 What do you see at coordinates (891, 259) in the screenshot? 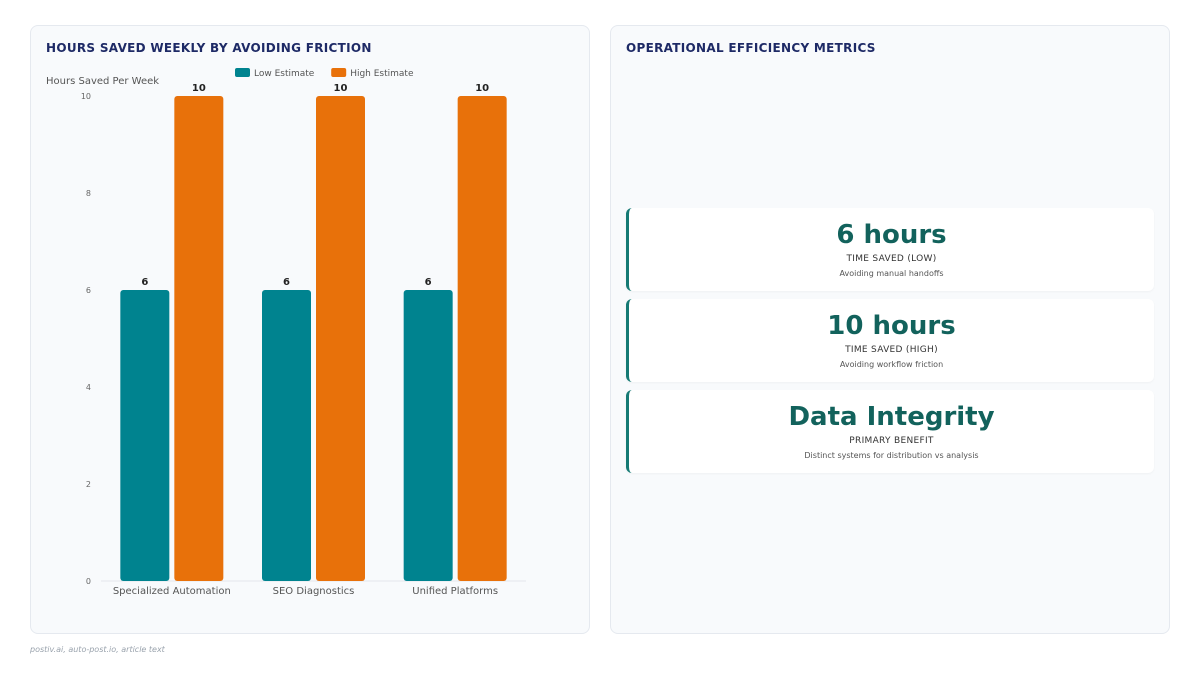
I see `metric-label: TIME SAVED (LOW)` at bounding box center [891, 259].